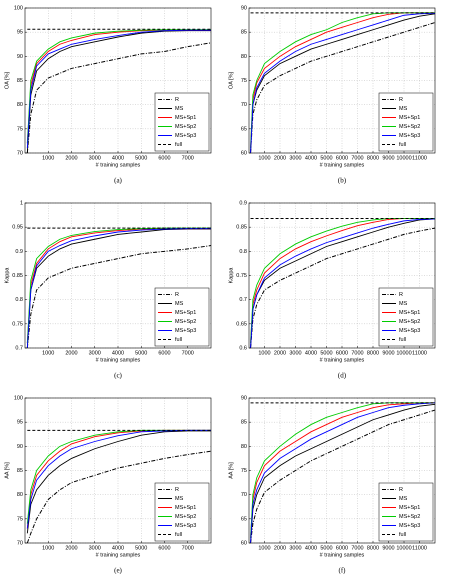 The width and height of the screenshot is (449, 581). Describe the element at coordinates (18, 398) in the screenshot. I see `y-tick-label: 100` at that location.